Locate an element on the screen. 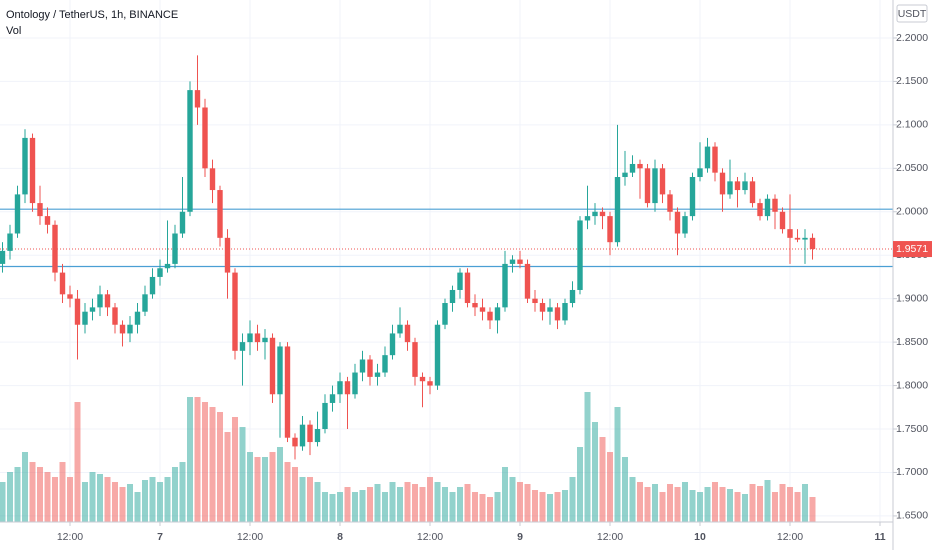 This screenshot has height=550, width=932. y-tick-label: 2.2000 is located at coordinates (912, 38).